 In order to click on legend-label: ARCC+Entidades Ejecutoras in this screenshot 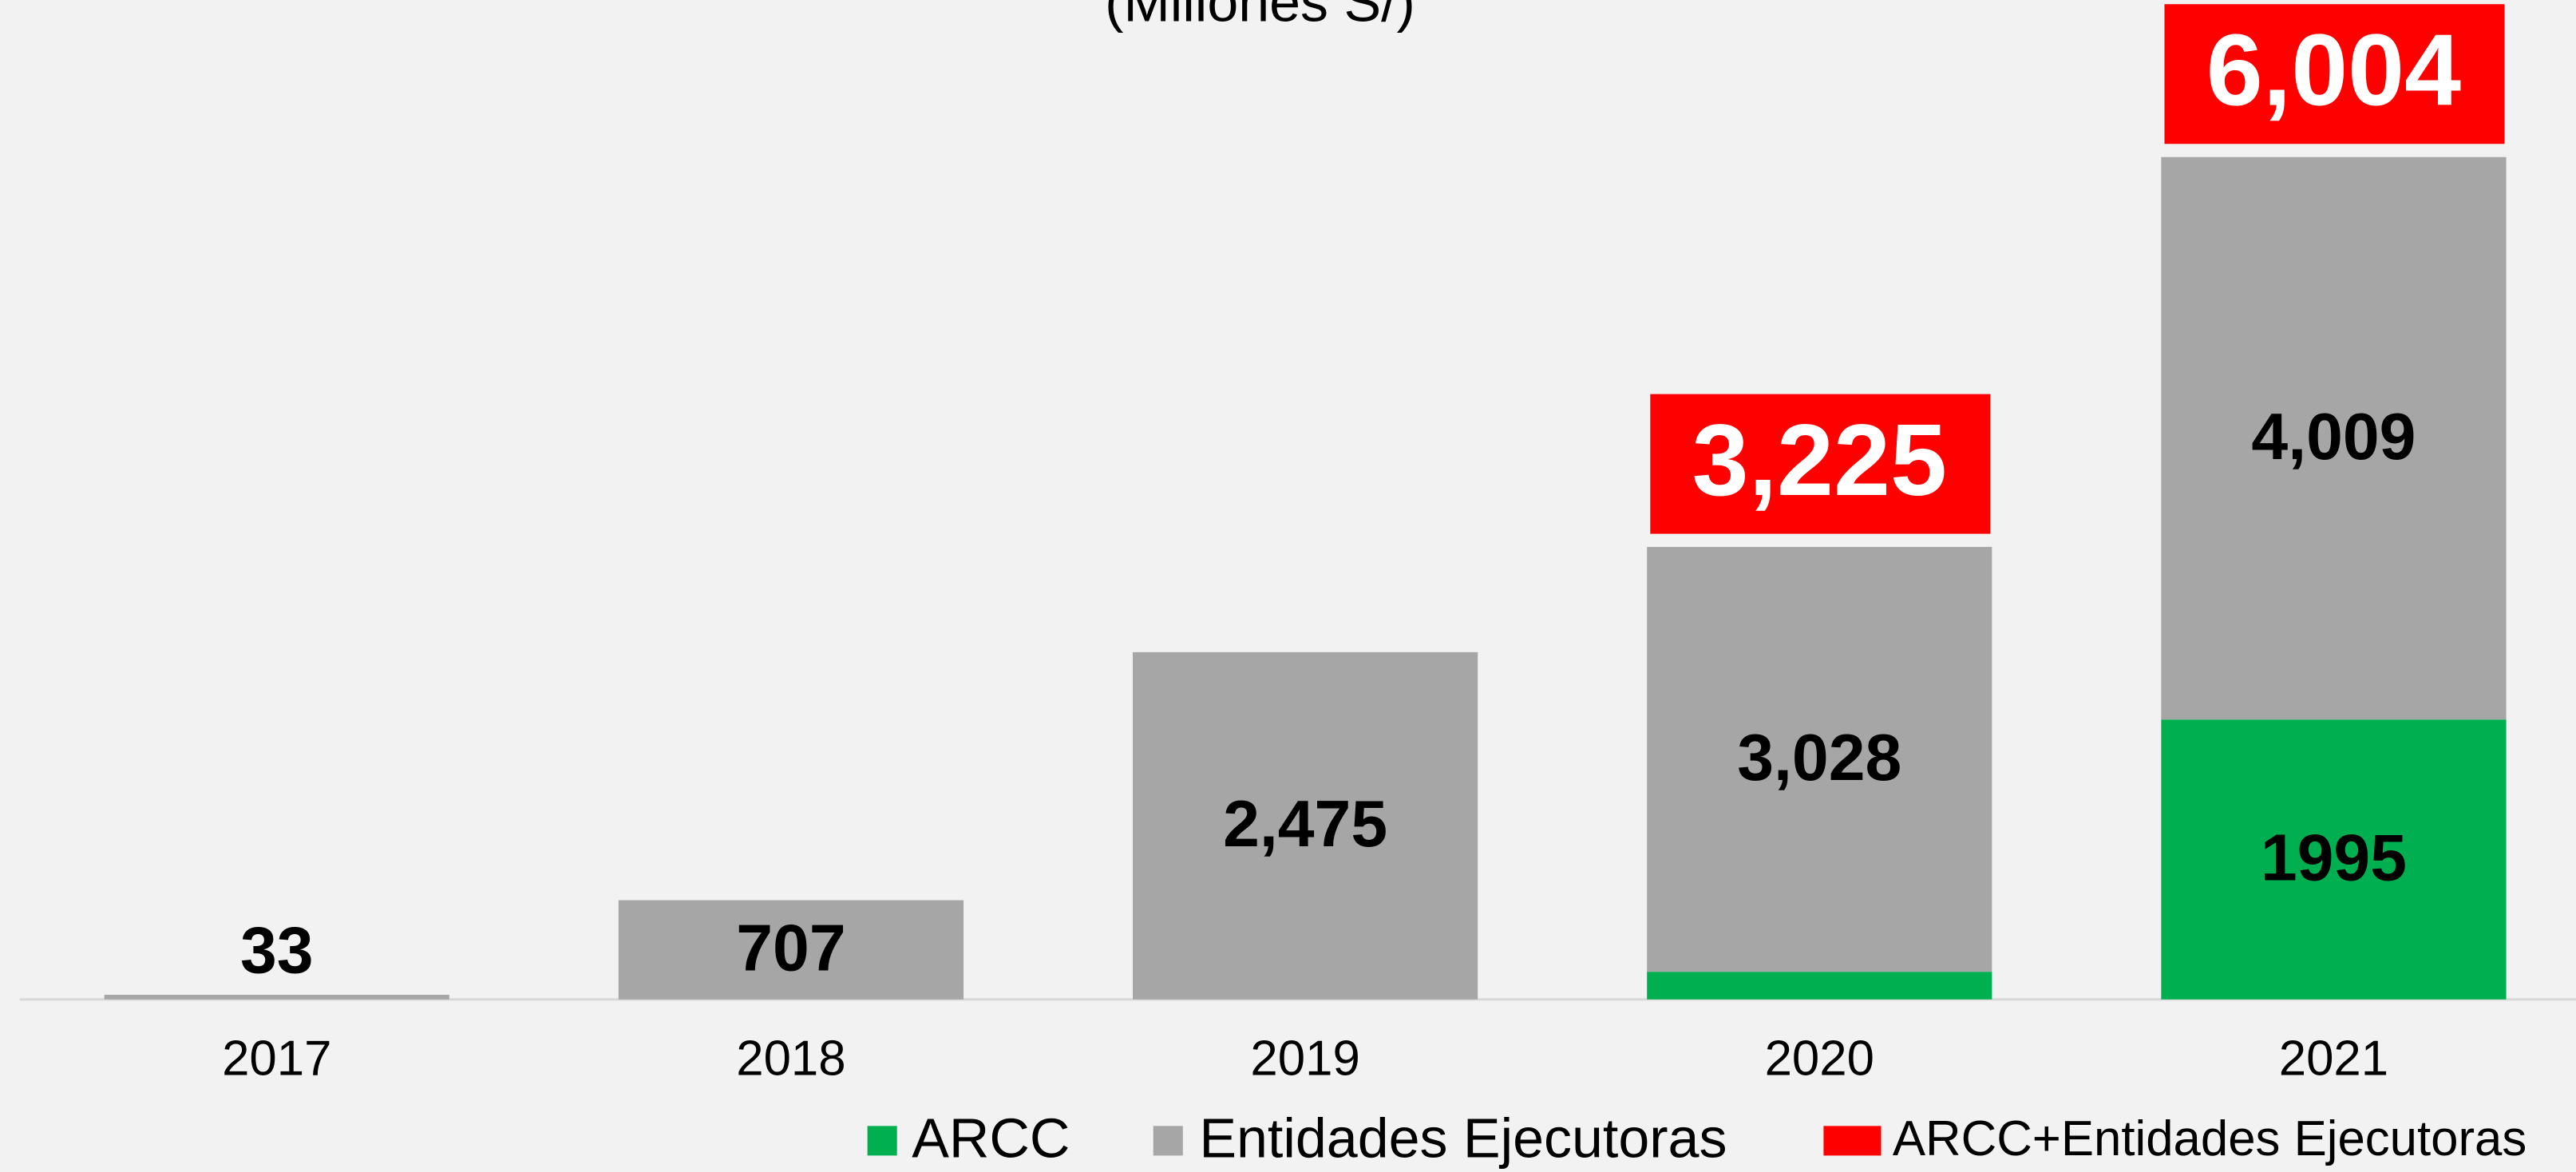, I will do `click(2210, 1138)`.